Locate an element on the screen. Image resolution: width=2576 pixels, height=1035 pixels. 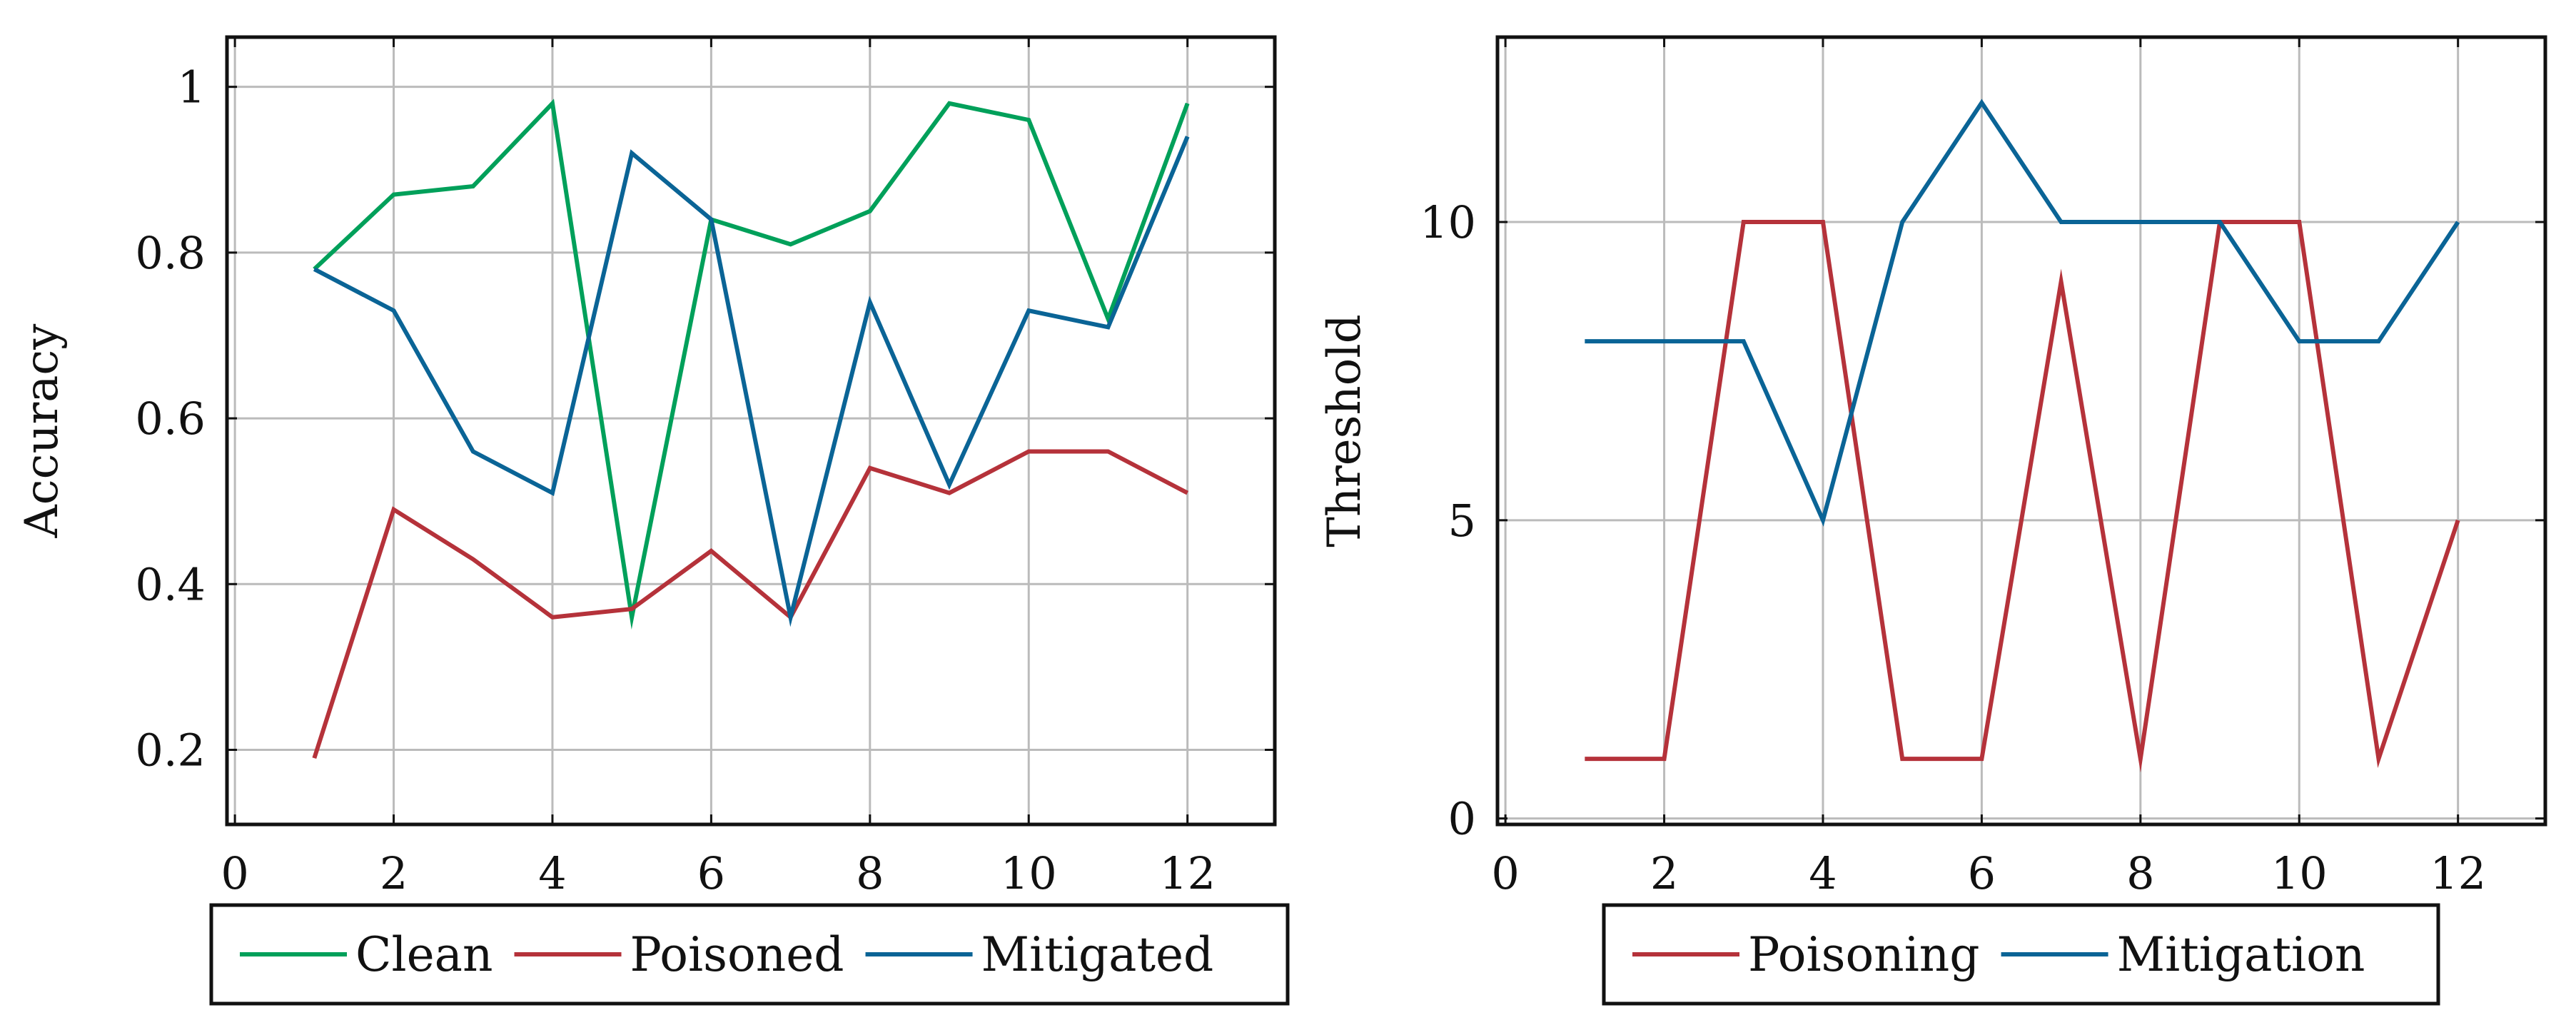
y-axis-title: Accuracy is located at coordinates (42, 431).